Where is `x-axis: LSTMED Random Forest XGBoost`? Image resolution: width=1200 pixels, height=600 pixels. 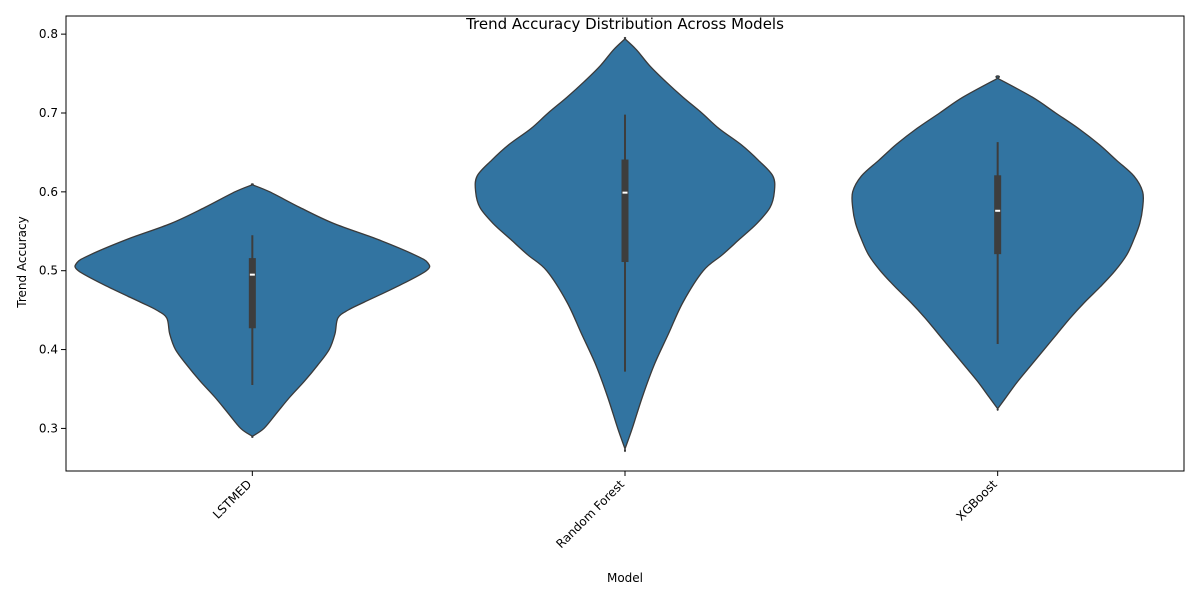
x-axis: LSTMED Random Forest XGBoost is located at coordinates (605, 511).